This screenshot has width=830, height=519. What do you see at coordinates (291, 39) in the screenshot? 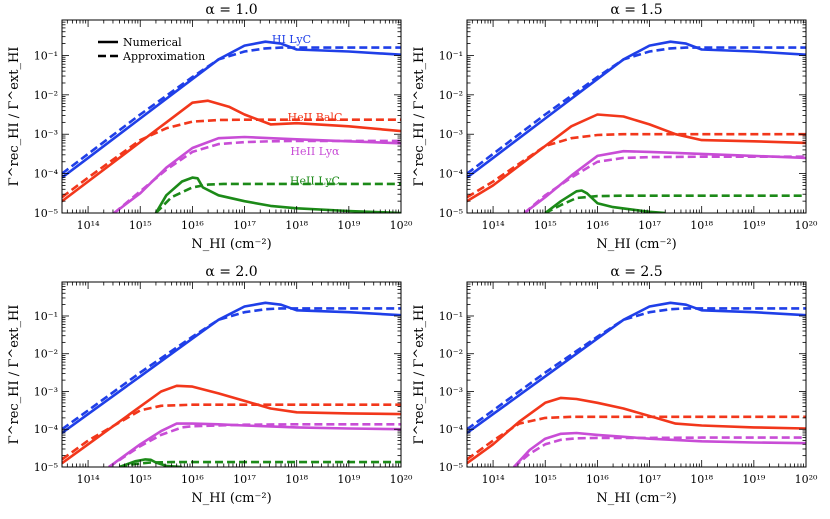
I see `series-annotation: HI LyC` at bounding box center [291, 39].